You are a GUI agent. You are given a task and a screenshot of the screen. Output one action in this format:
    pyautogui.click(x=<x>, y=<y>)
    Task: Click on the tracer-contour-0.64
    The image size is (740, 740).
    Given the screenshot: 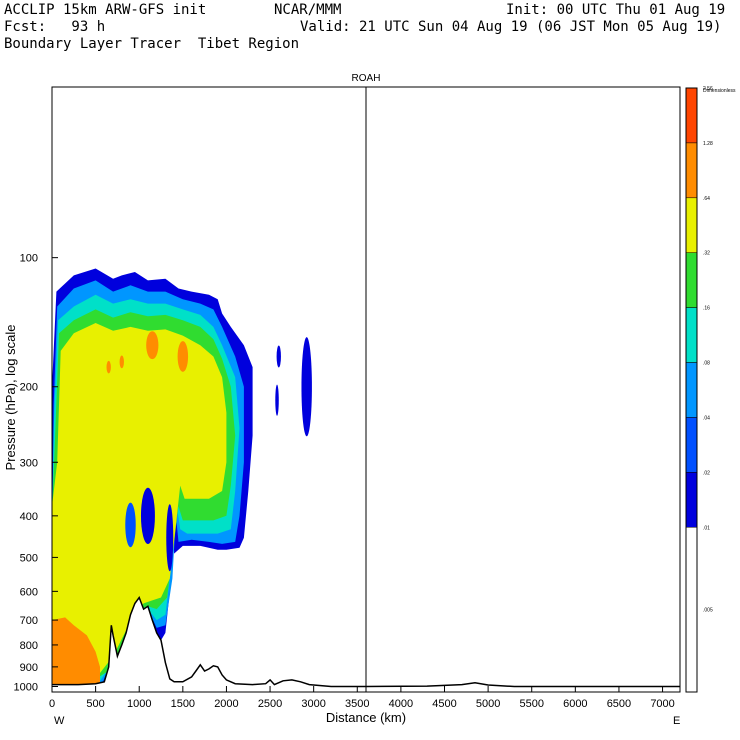 What is the action you would take?
    pyautogui.click(x=76, y=651)
    